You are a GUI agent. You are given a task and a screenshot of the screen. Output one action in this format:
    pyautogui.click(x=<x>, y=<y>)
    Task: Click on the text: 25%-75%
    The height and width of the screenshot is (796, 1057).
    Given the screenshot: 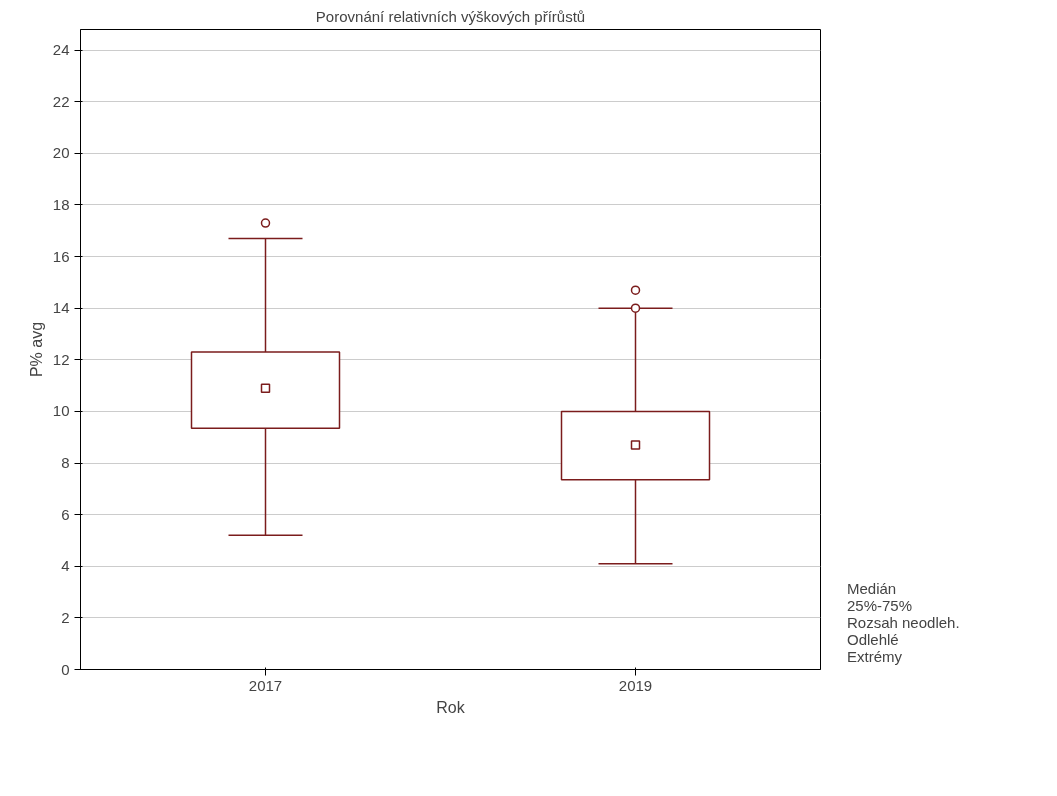 What is the action you would take?
    pyautogui.click(x=880, y=605)
    